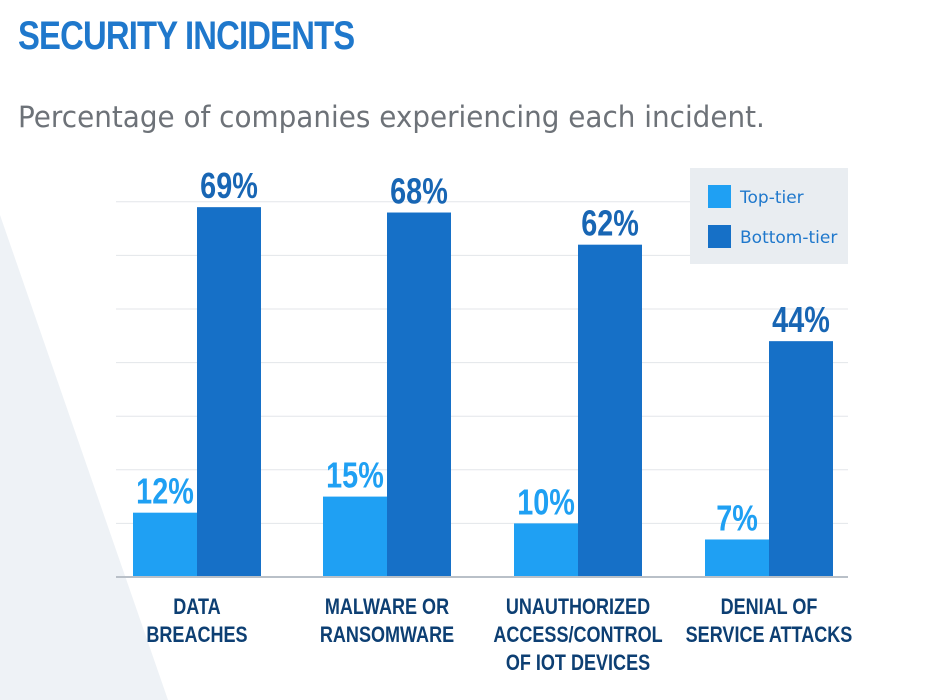 The image size is (939, 700). What do you see at coordinates (737, 517) in the screenshot?
I see `value-label-top-tier: 7%` at bounding box center [737, 517].